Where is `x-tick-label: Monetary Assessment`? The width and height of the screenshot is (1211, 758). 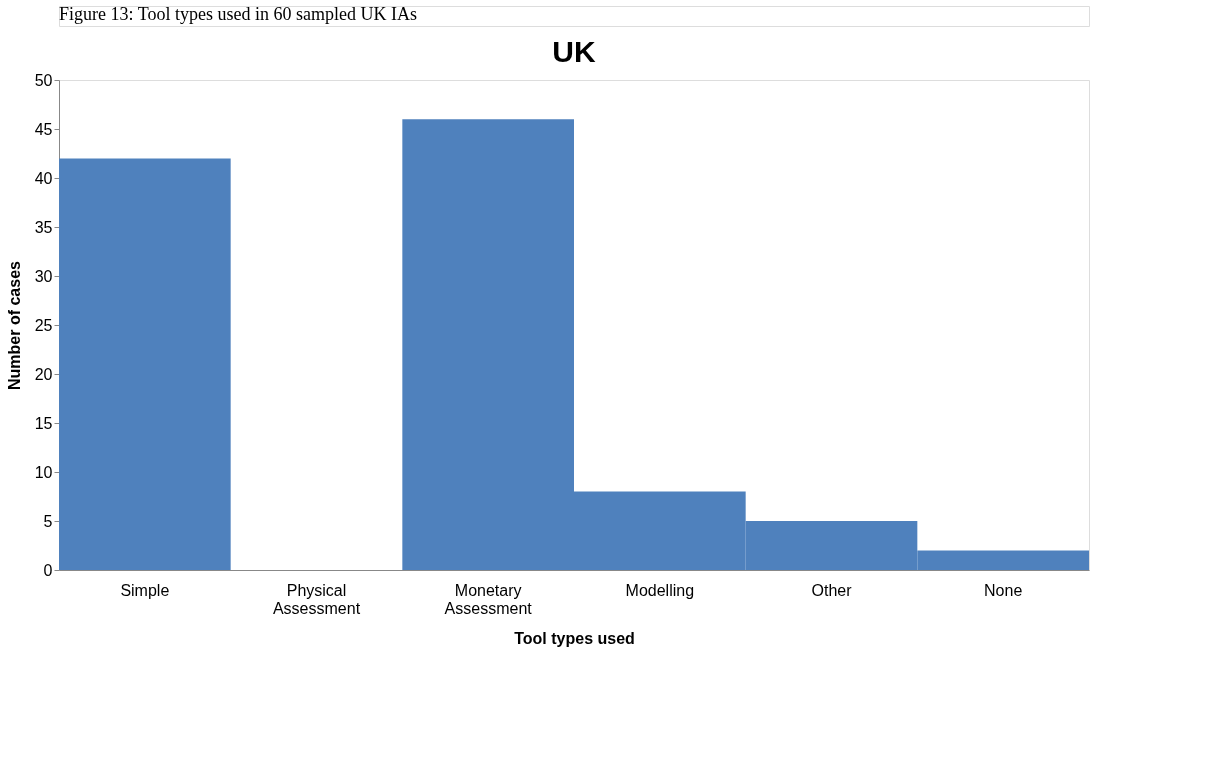
x-tick-label: Monetary Assessment is located at coordinates (488, 599).